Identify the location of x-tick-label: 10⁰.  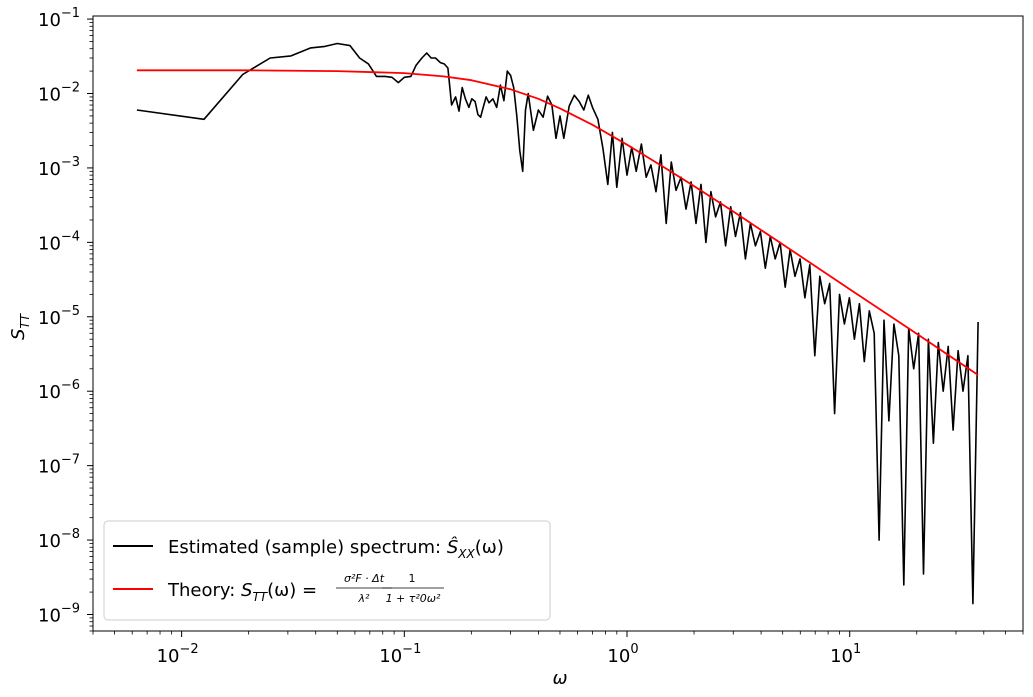
(622, 654).